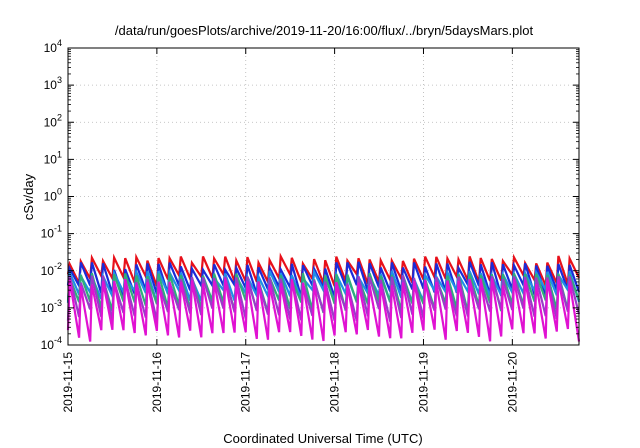 The width and height of the screenshot is (640, 448). What do you see at coordinates (51, 306) in the screenshot?
I see `y-tick-label: 10⁻³` at bounding box center [51, 306].